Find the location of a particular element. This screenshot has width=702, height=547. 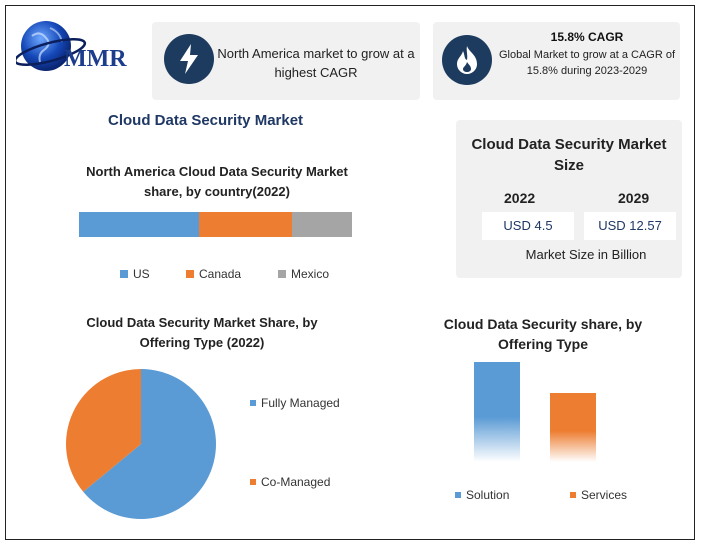

legend-fully-managed: Fully Managed is located at coordinates (295, 403).